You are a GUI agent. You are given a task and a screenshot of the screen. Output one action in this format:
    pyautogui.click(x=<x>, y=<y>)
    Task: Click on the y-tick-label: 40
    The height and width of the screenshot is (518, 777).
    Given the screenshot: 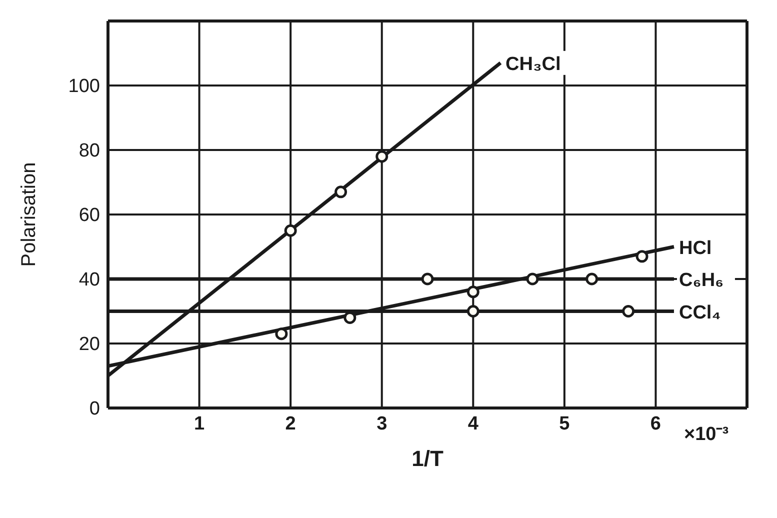 What is the action you would take?
    pyautogui.click(x=89, y=280)
    